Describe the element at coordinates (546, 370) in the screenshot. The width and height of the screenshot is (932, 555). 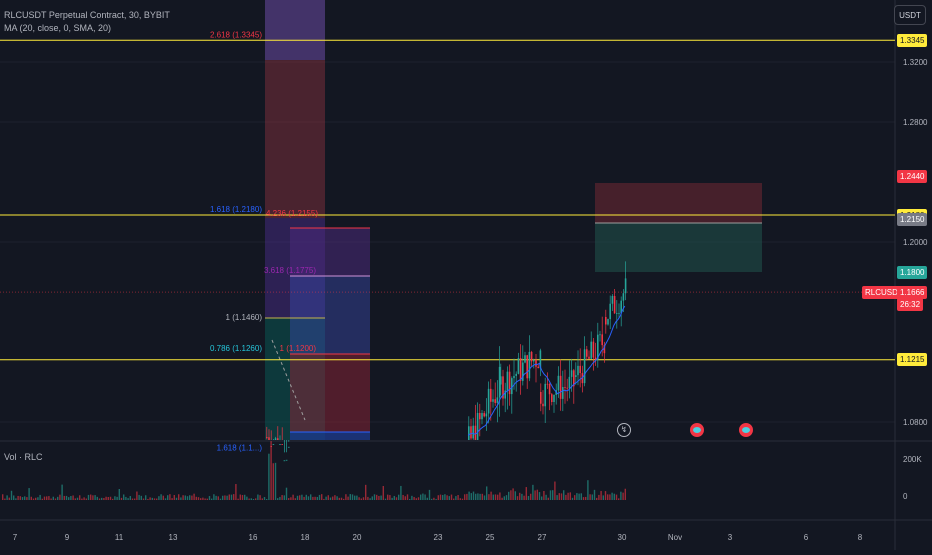
I see `moving-average` at that location.